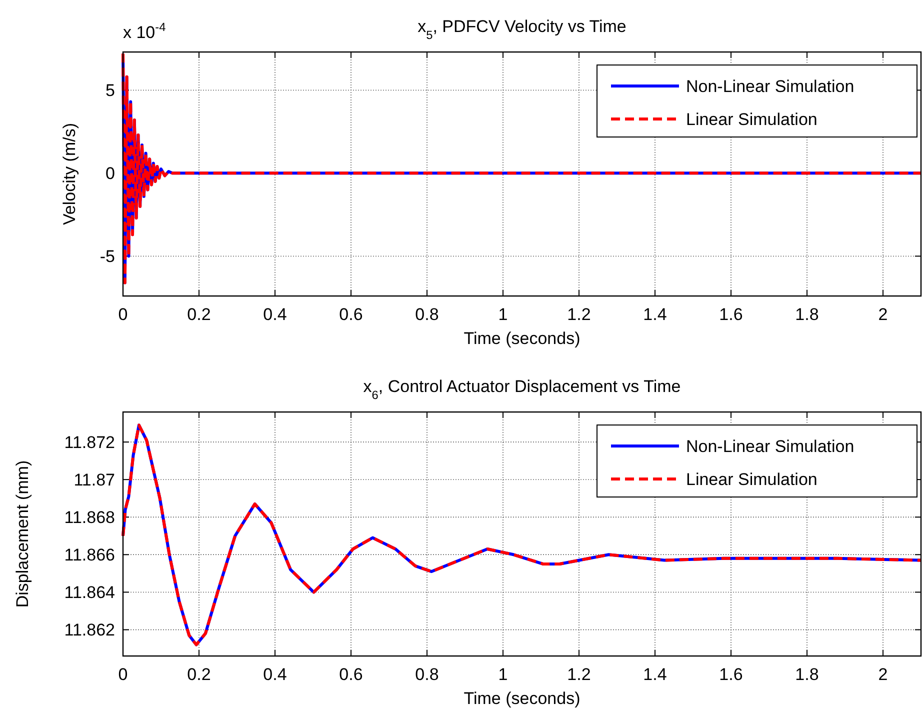 Image resolution: width=923 pixels, height=721 pixels. What do you see at coordinates (94, 480) in the screenshot?
I see `y-tick-label: 11.87` at bounding box center [94, 480].